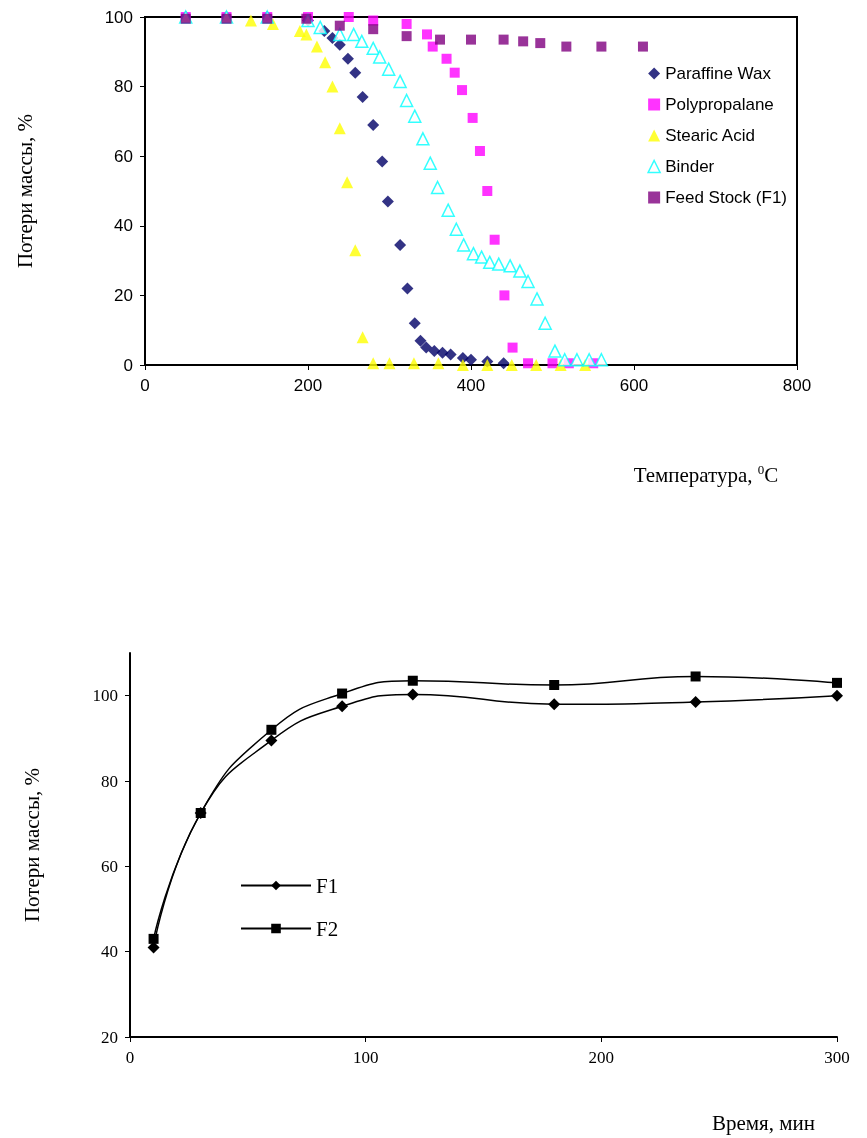 Image resolution: width=867 pixels, height=1138 pixels. I want to click on x-tick-label: 400, so click(471, 385).